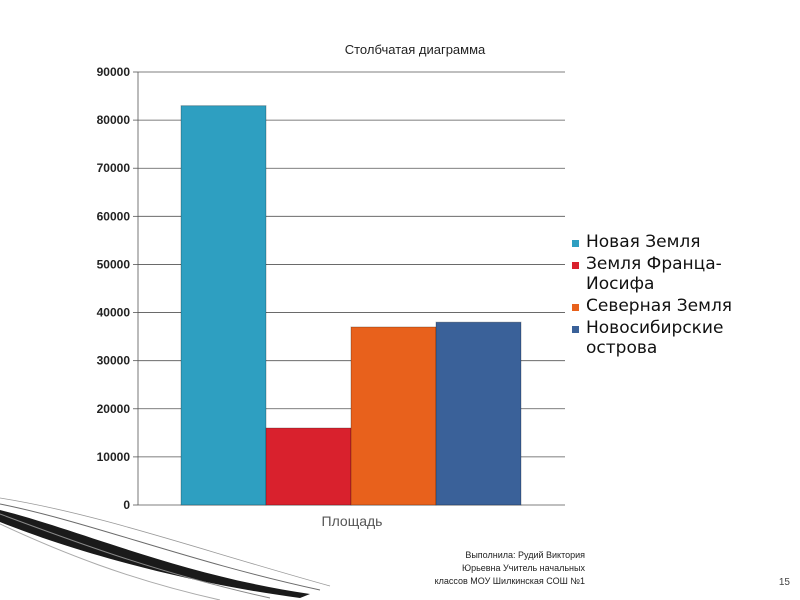 This screenshot has height=600, width=800. I want to click on legend-item: Земля Франца- Иосифа, so click(672, 274).